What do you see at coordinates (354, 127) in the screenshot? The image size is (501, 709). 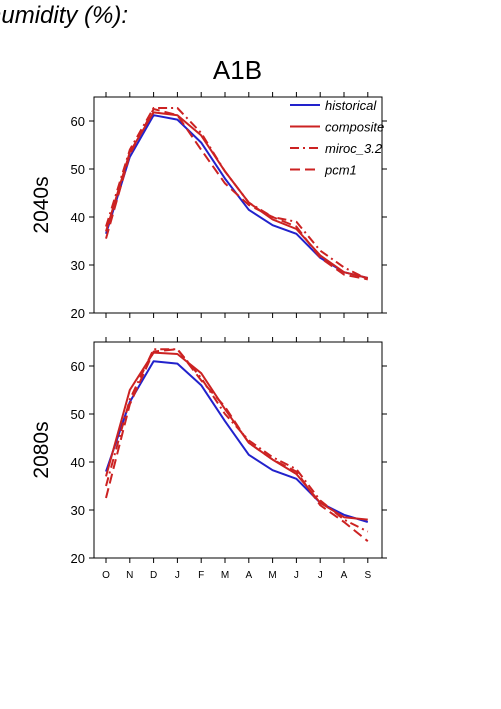 I see `legend-label: composite` at bounding box center [354, 127].